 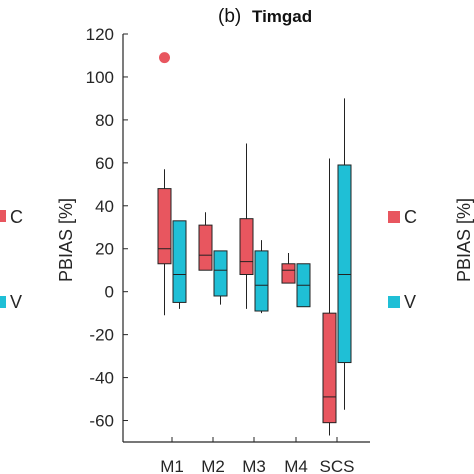 I want to click on y-tick-label: 100, so click(x=100, y=77).